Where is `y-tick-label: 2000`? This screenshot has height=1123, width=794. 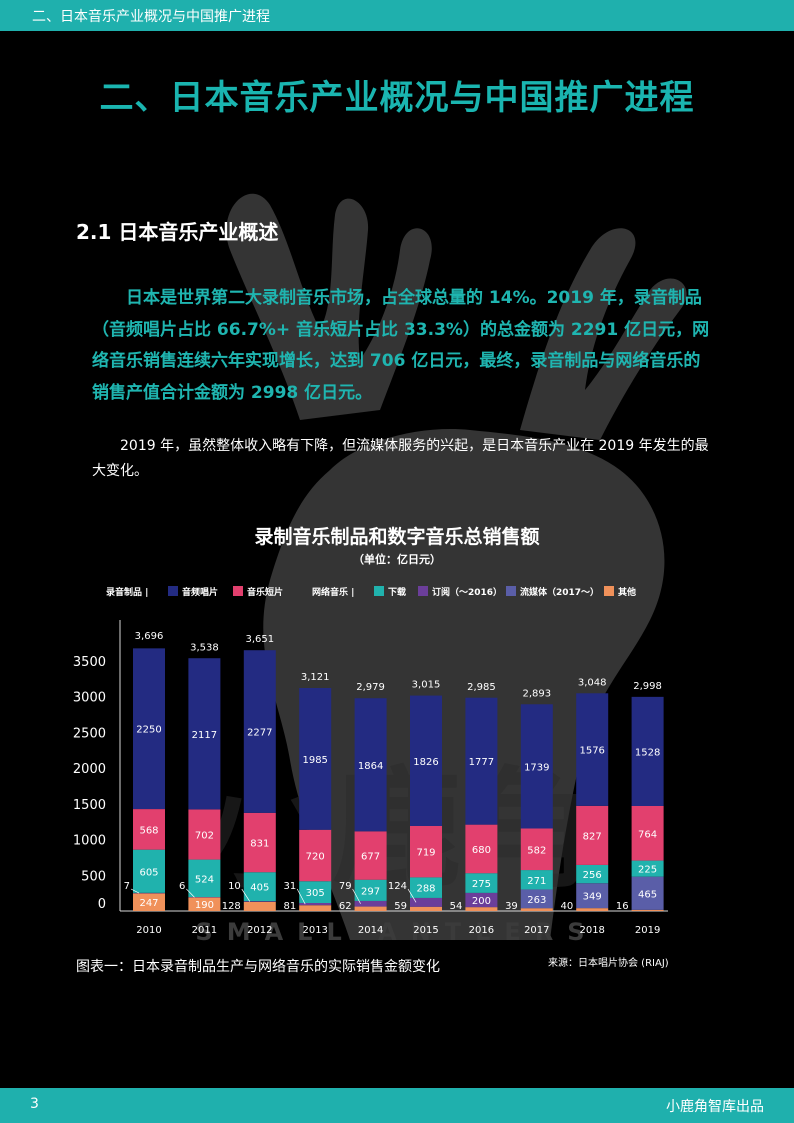 y-tick-label: 2000 is located at coordinates (89, 769).